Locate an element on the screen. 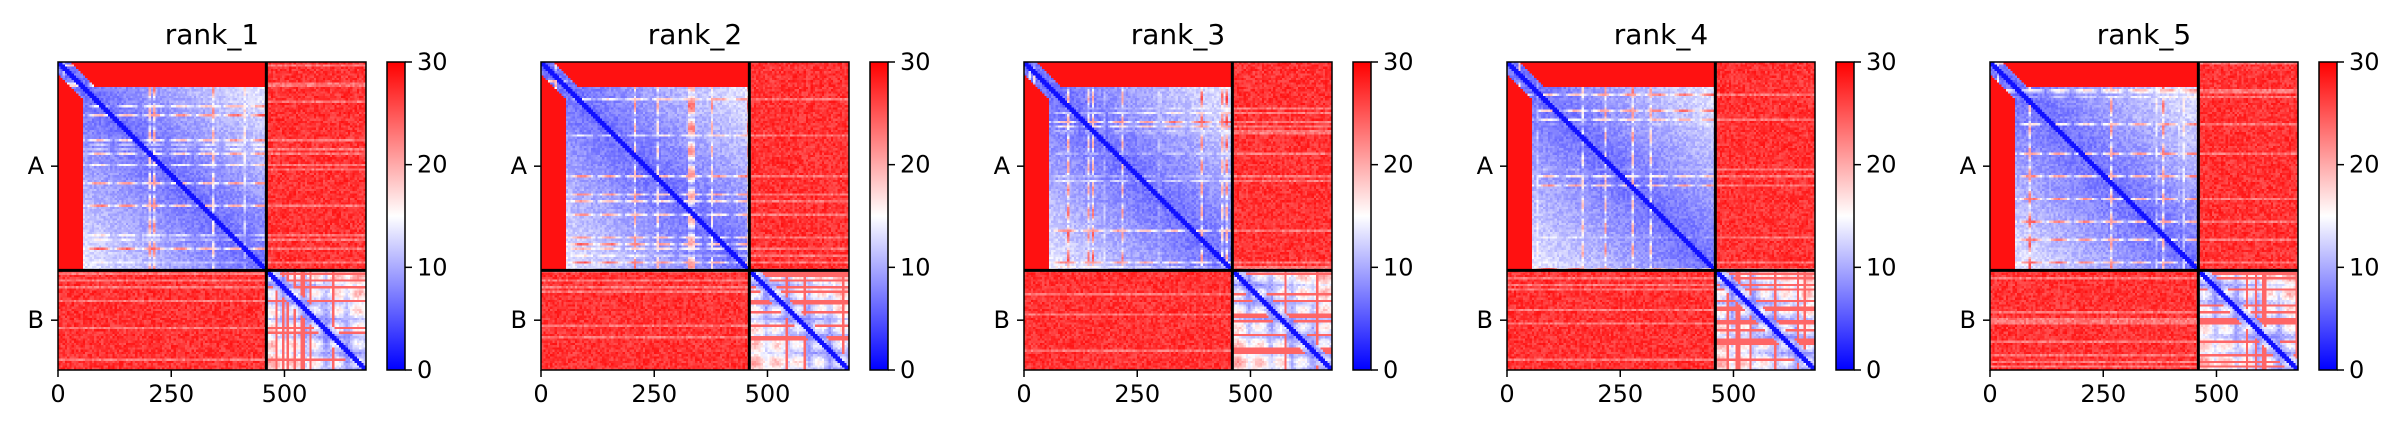 This screenshot has height=438, width=2401. panel-title: rank_3 is located at coordinates (1178, 34).